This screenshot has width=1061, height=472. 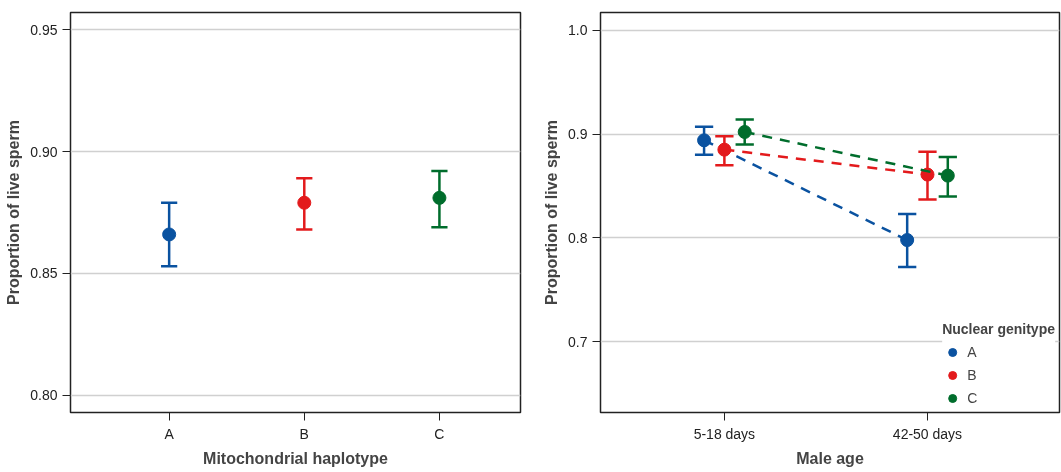 I want to click on legend-label: B, so click(x=972, y=375).